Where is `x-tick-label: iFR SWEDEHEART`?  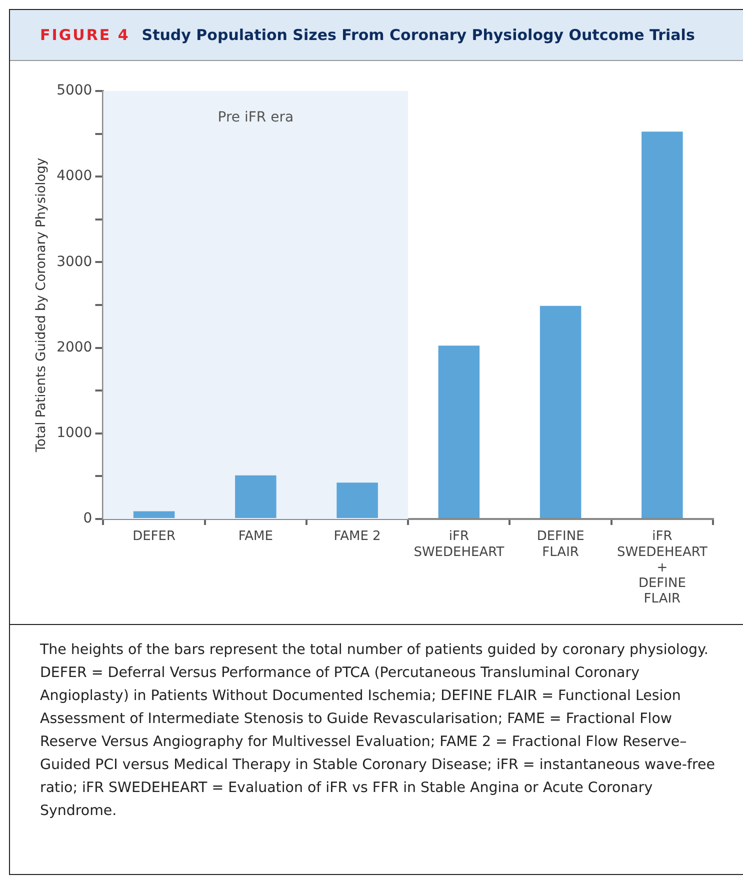
x-tick-label: iFR SWEDEHEART is located at coordinates (459, 544).